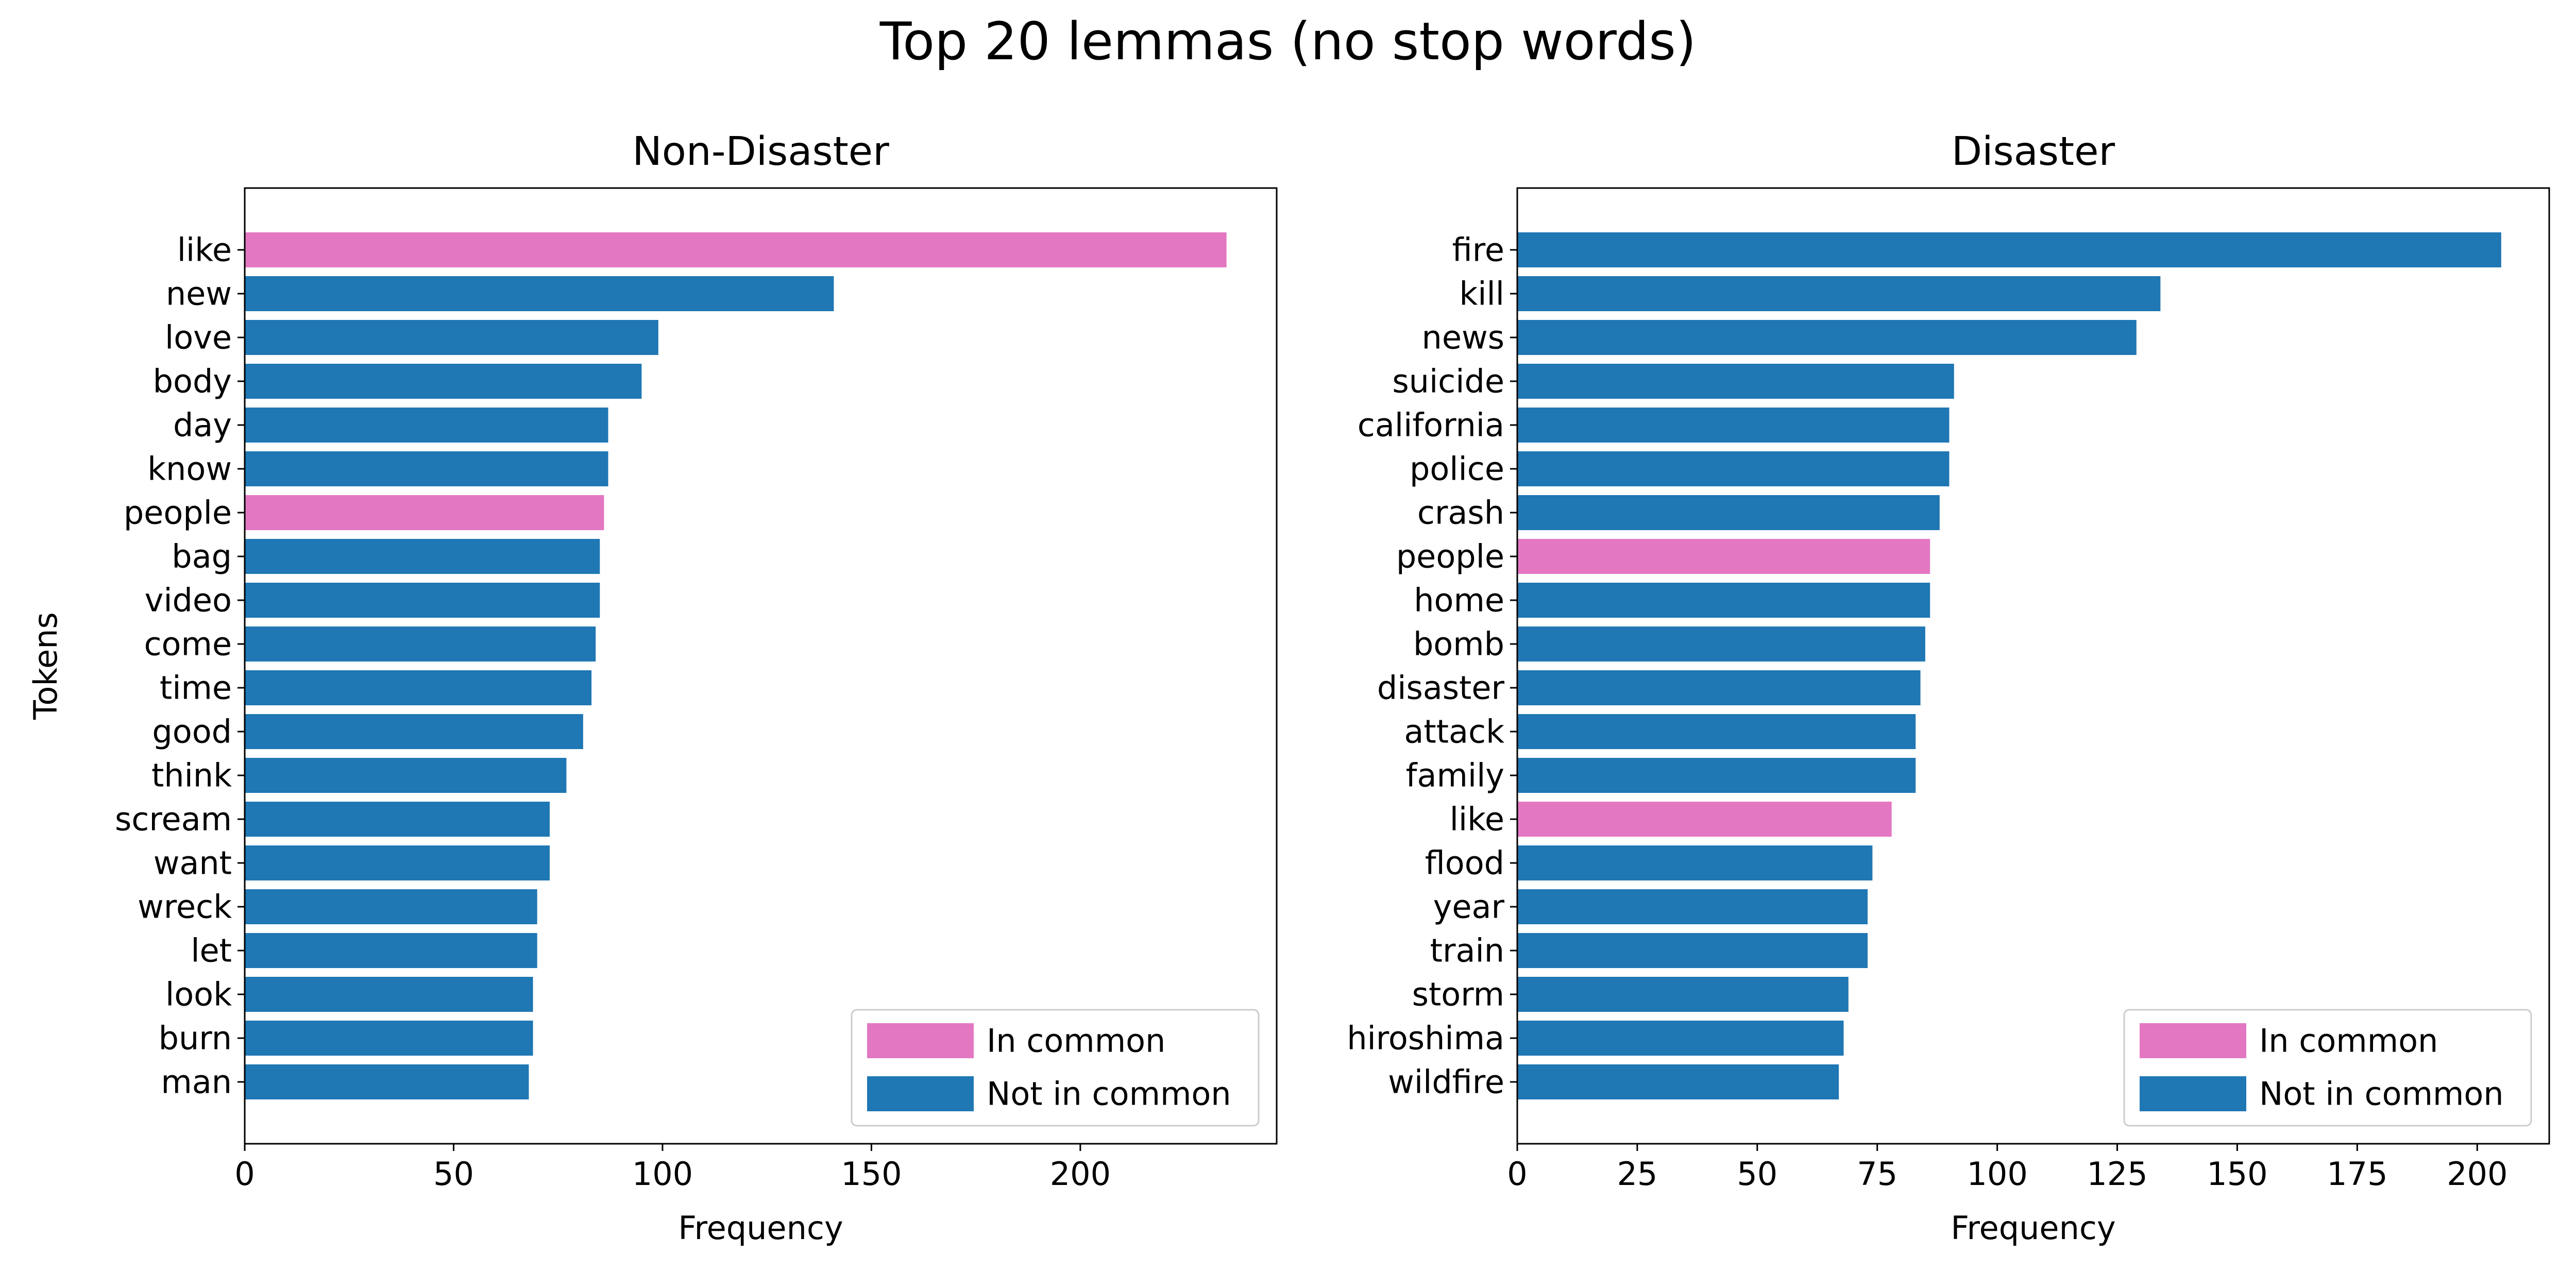 This screenshot has height=1288, width=2576. Describe the element at coordinates (1469, 907) in the screenshot. I see `y-tick-label: year` at that location.